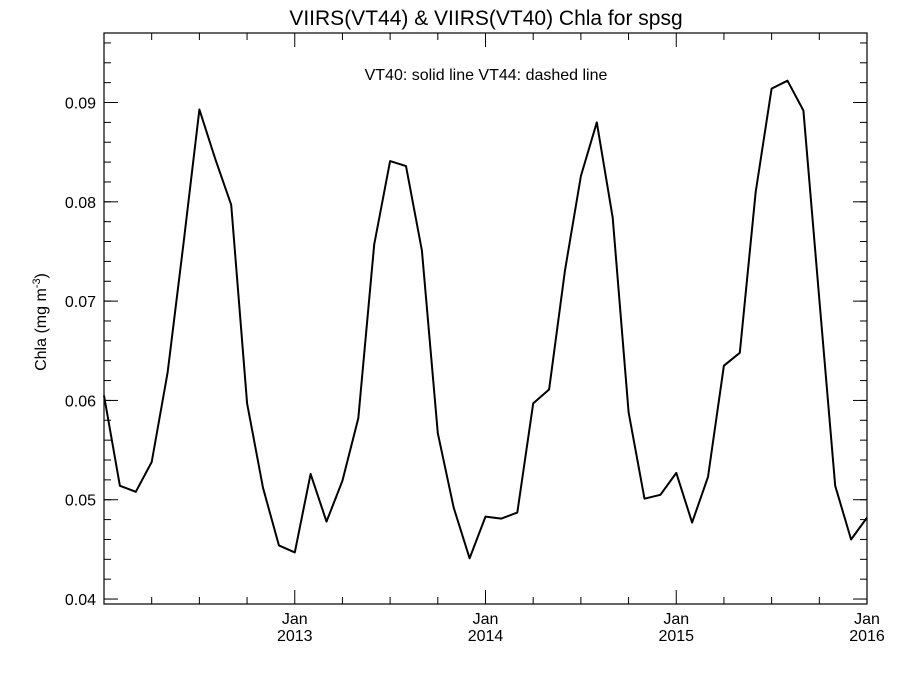  I want to click on y-axis-label: Chla (mg m-3), so click(40, 322).